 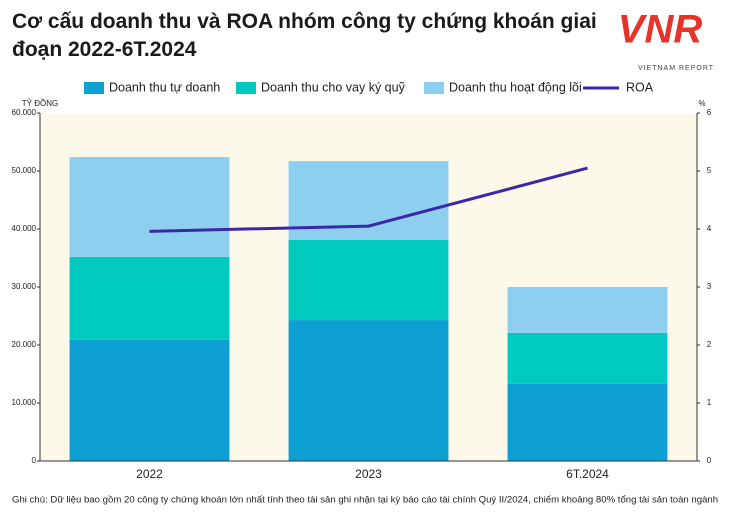 I want to click on y-axis-label: TỶ ĐỒNG, so click(x=40, y=103).